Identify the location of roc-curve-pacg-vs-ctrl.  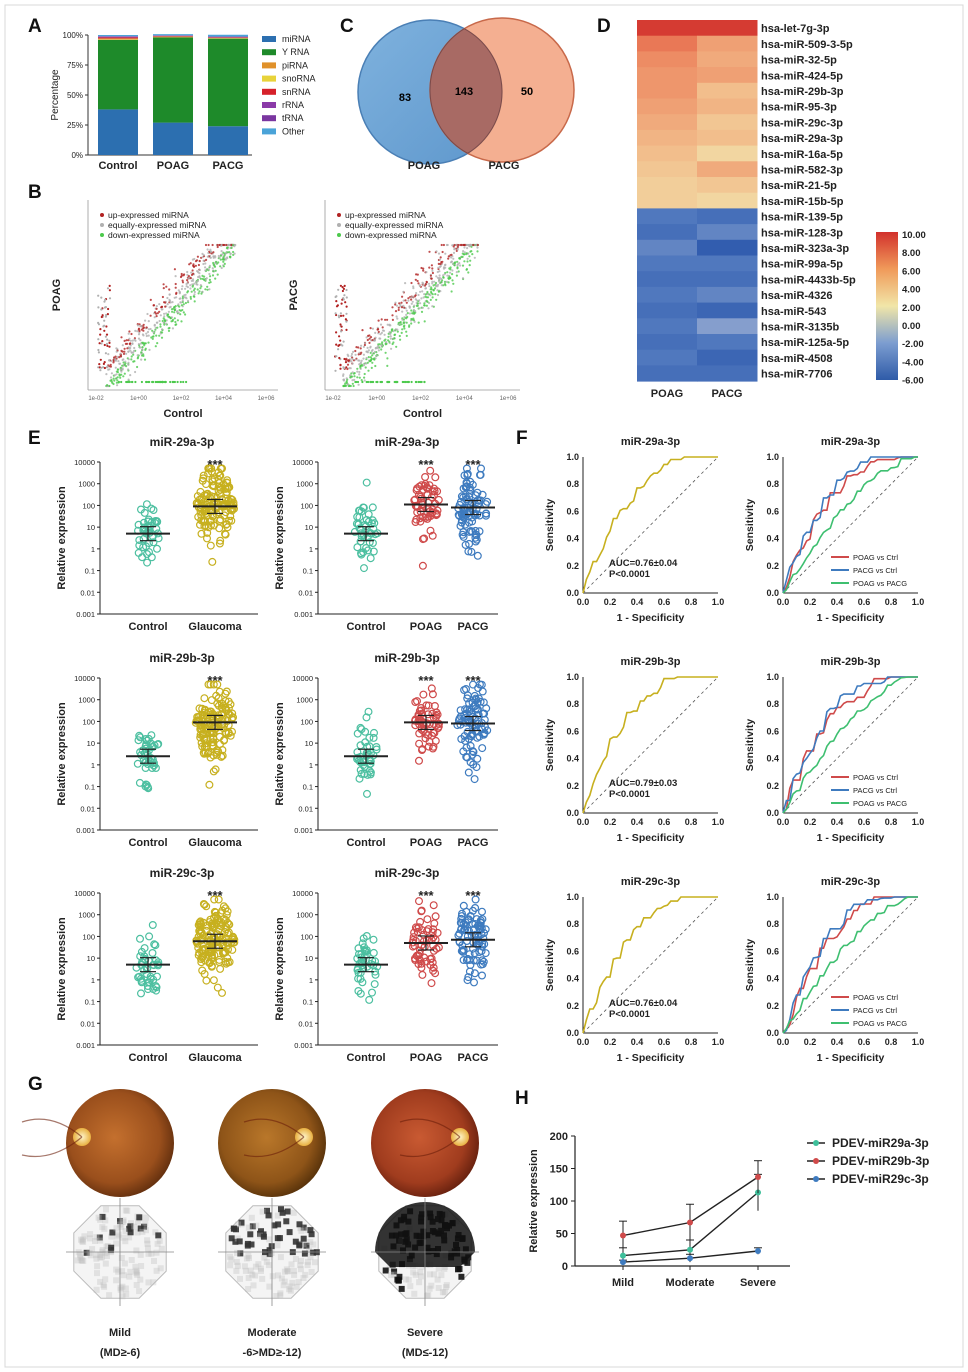
(850, 525).